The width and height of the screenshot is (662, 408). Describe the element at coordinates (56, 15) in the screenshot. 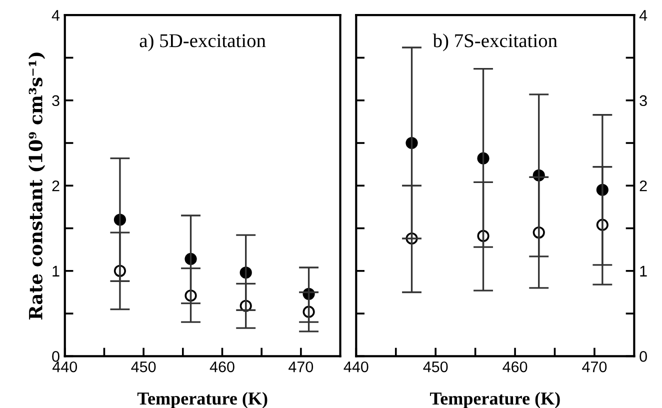

I see `y-tick-label: 4` at that location.